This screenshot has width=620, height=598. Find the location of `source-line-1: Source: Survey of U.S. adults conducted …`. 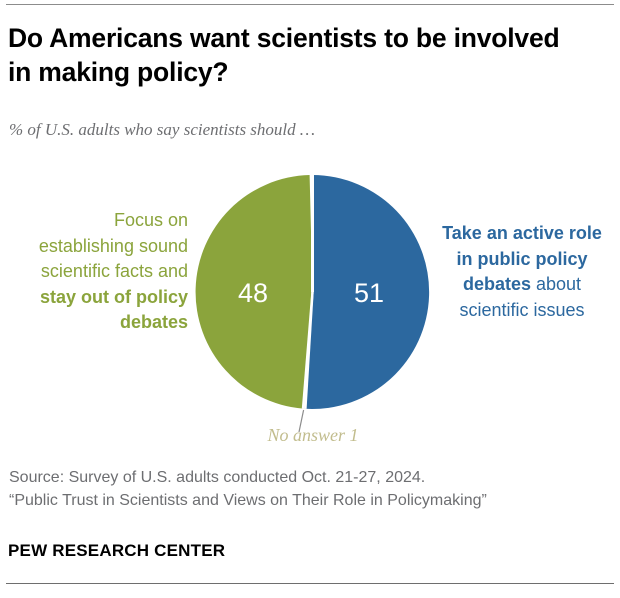

source-line-1: Source: Survey of U.S. adults conducted … is located at coordinates (217, 477).